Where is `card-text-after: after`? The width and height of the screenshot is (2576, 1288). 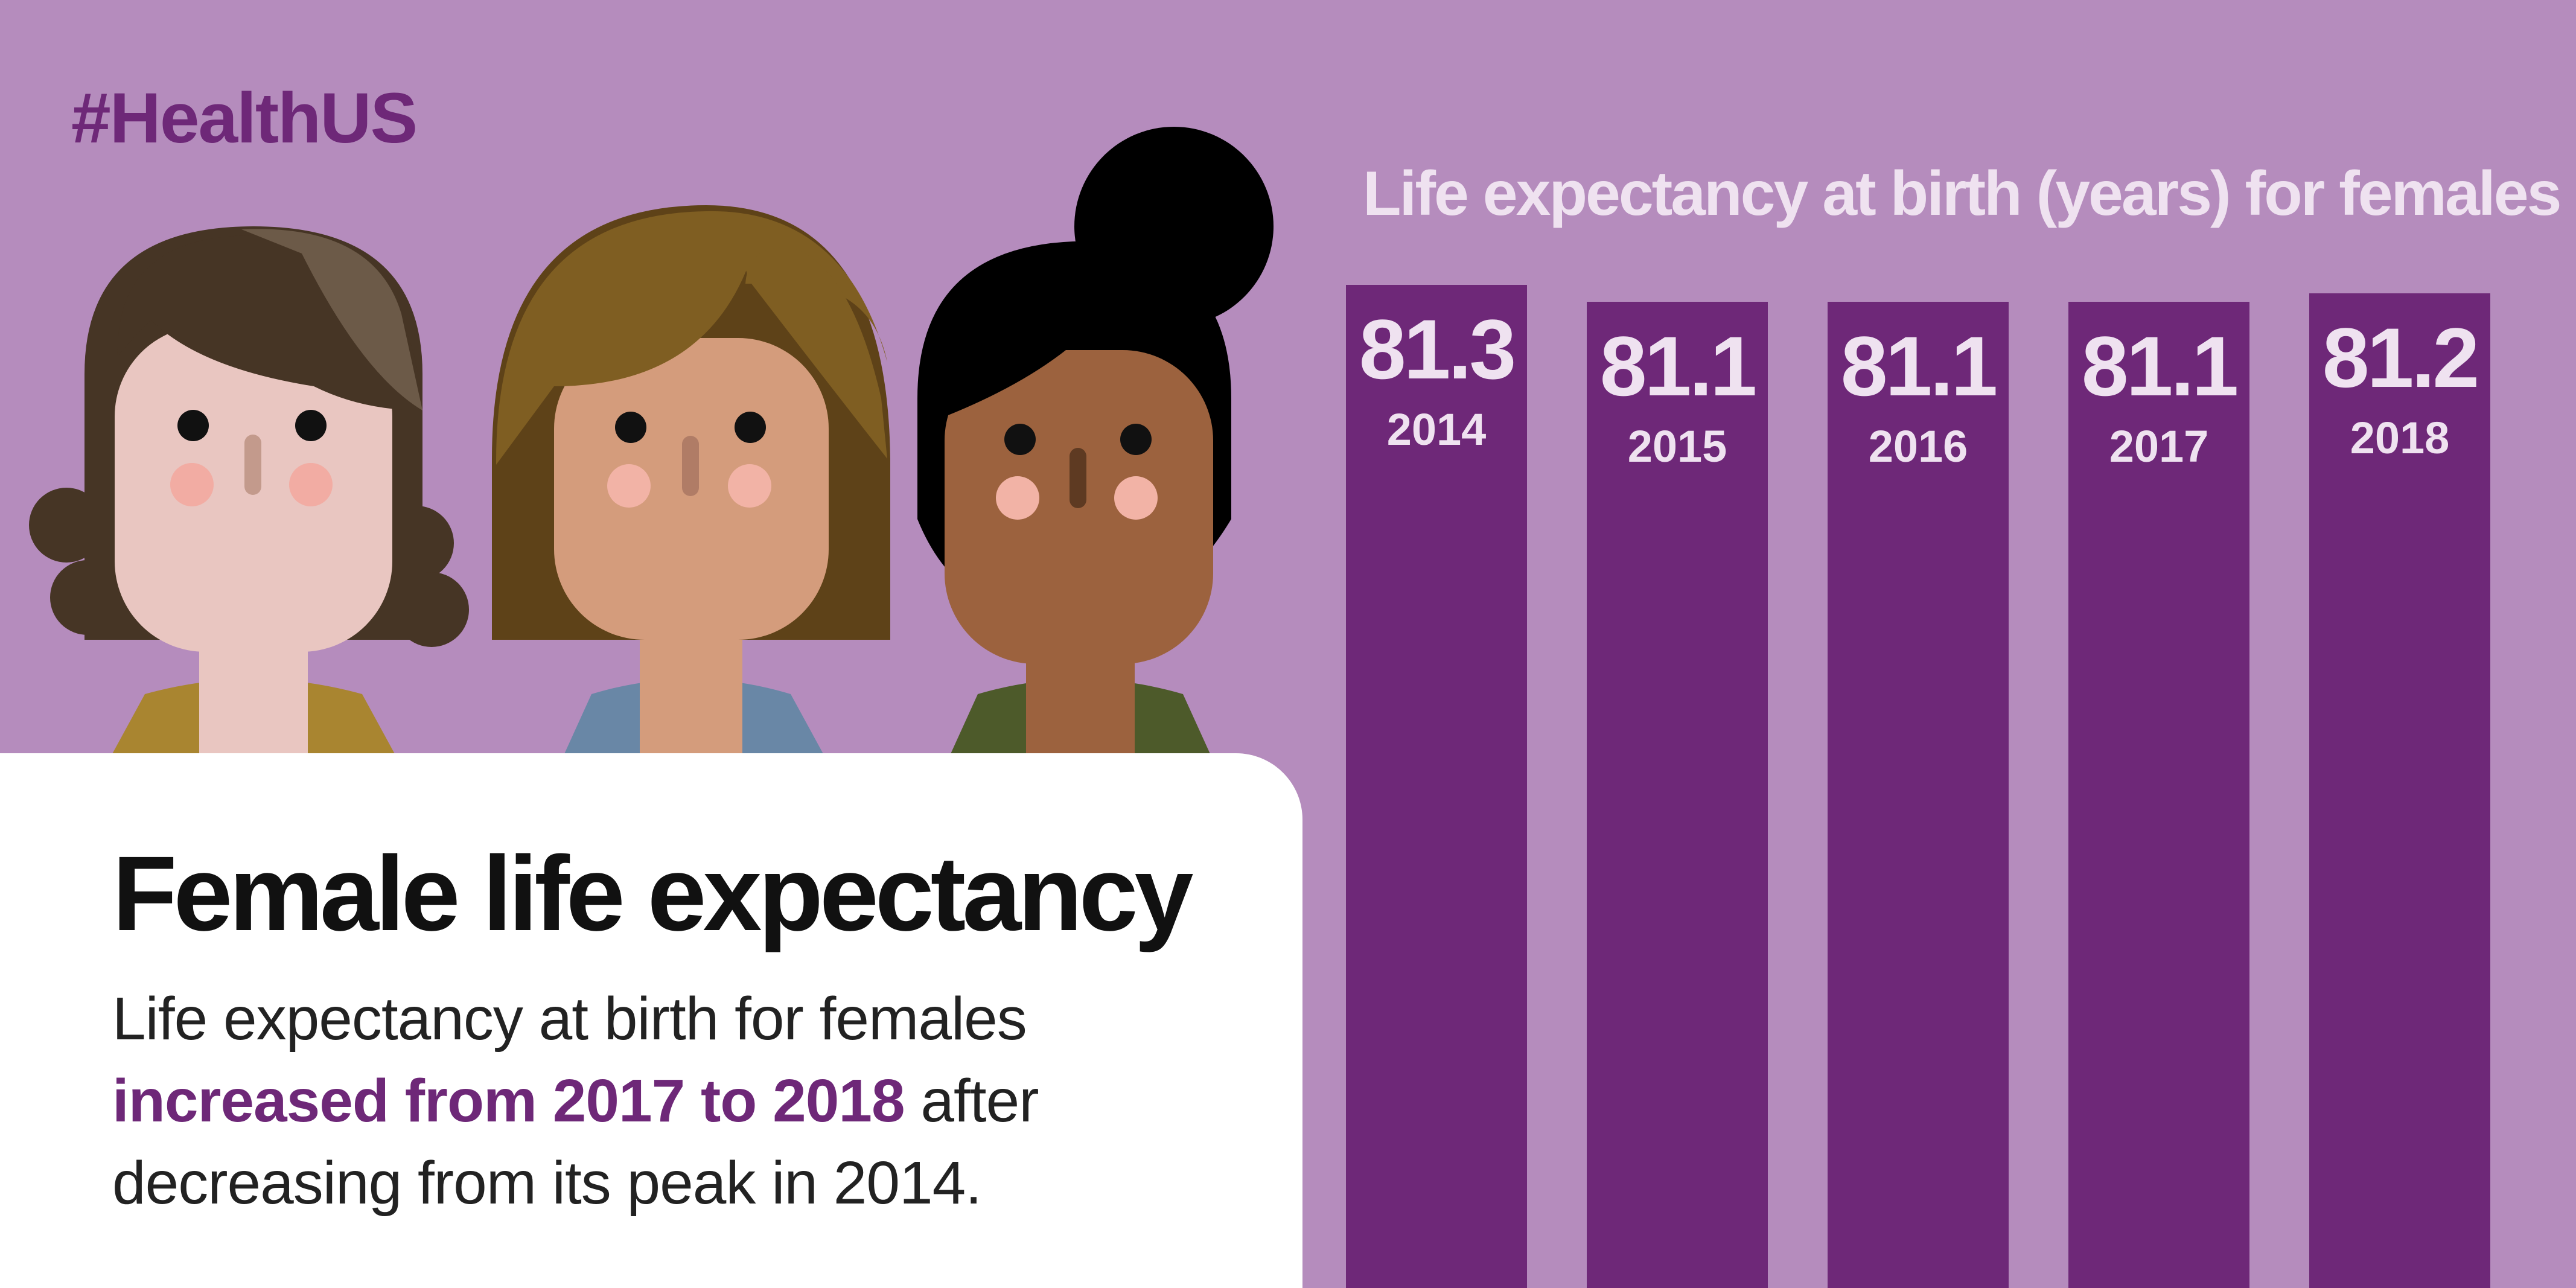
card-text-after: after is located at coordinates (971, 1101).